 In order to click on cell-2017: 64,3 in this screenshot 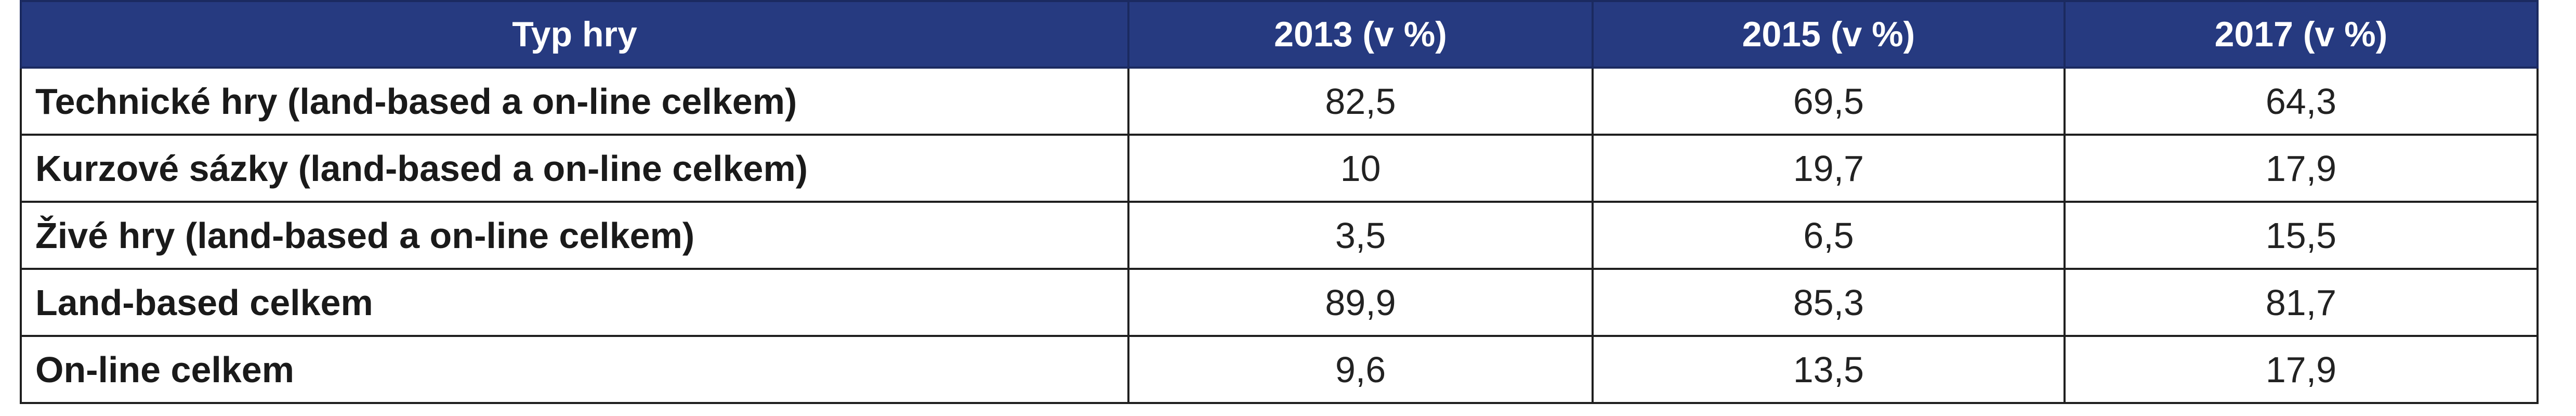, I will do `click(2301, 102)`.